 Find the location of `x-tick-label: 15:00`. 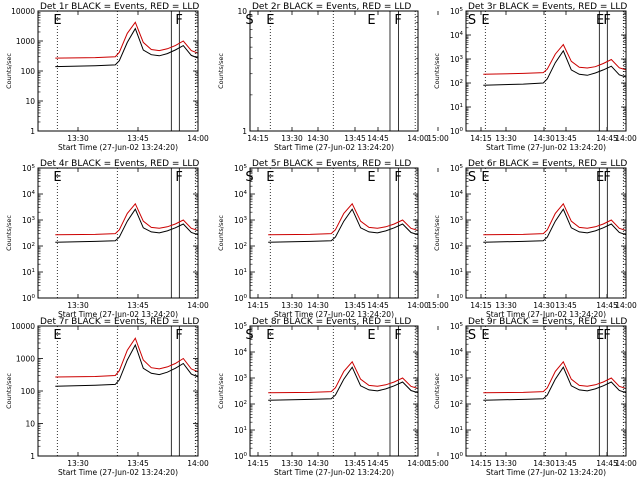

x-tick-label: 15:00 is located at coordinates (438, 463).